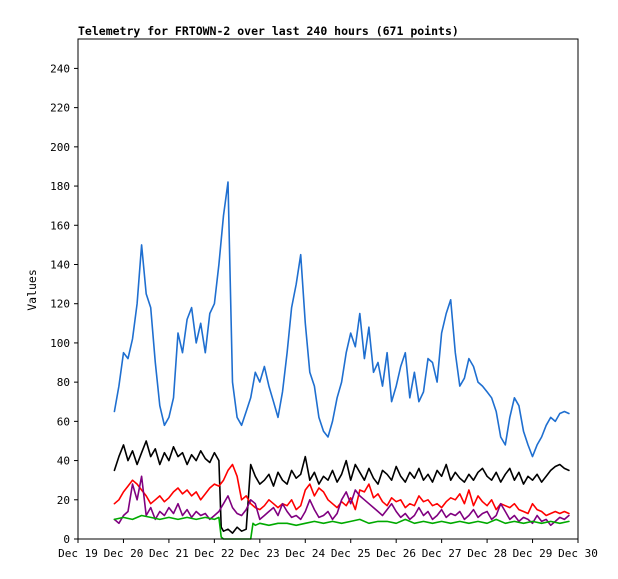 The width and height of the screenshot is (618, 579). Describe the element at coordinates (60, 68) in the screenshot. I see `y-tick-label: 240` at that location.